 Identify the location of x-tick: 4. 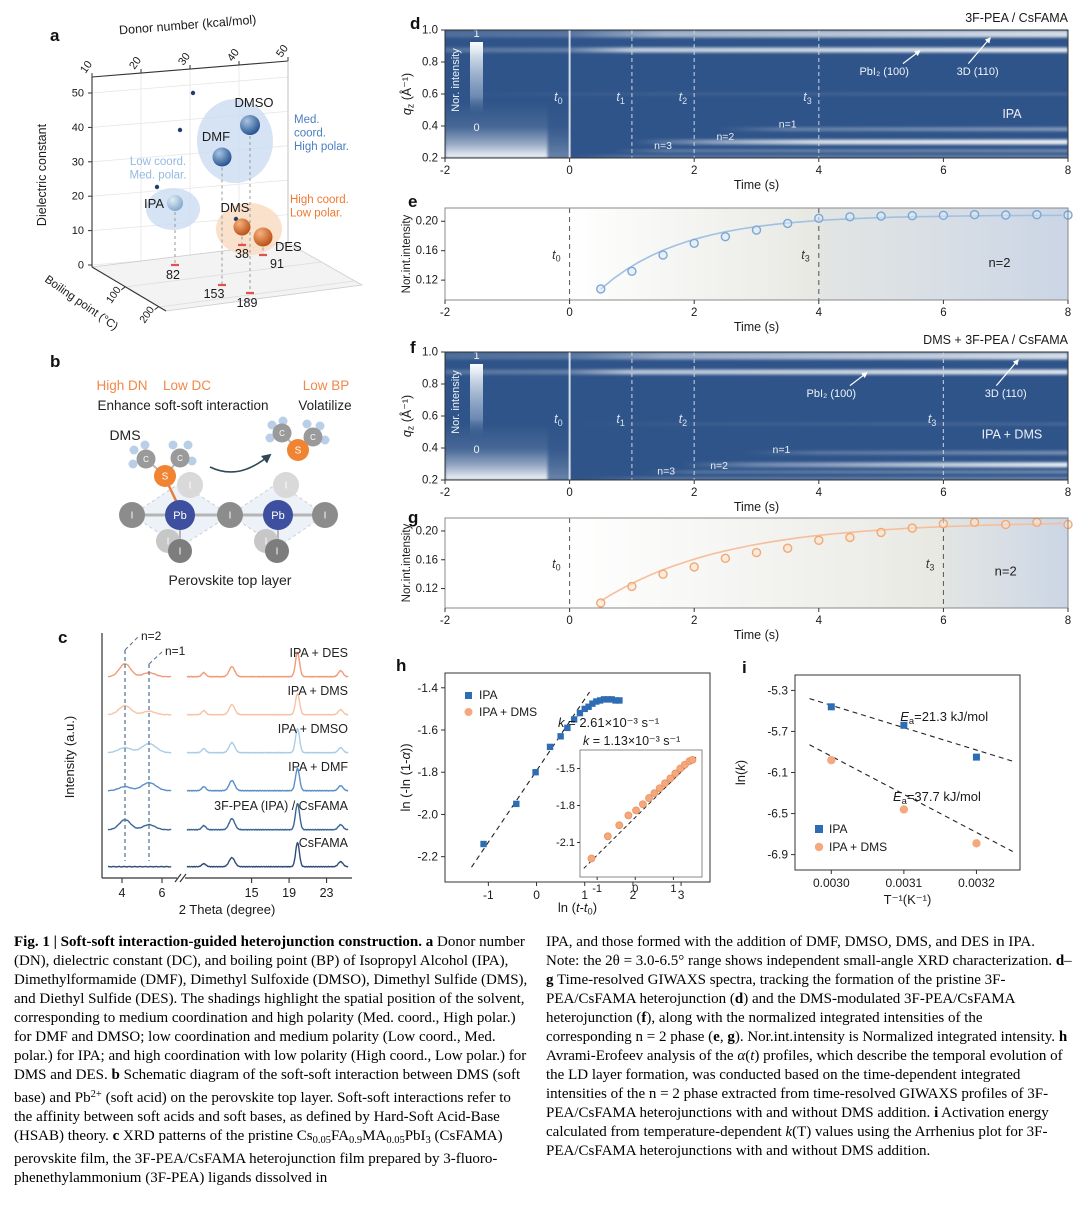
(819, 621).